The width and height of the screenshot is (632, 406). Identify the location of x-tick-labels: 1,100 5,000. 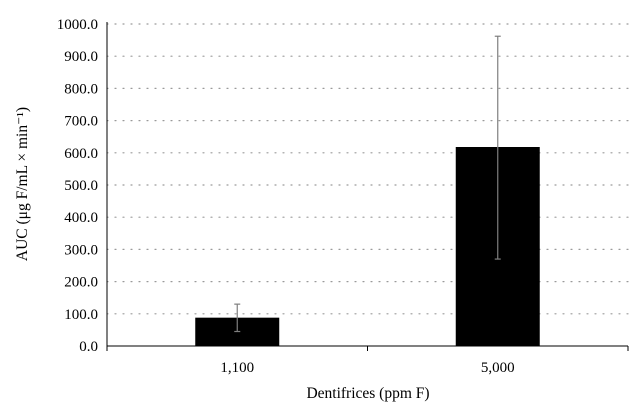
(367, 368).